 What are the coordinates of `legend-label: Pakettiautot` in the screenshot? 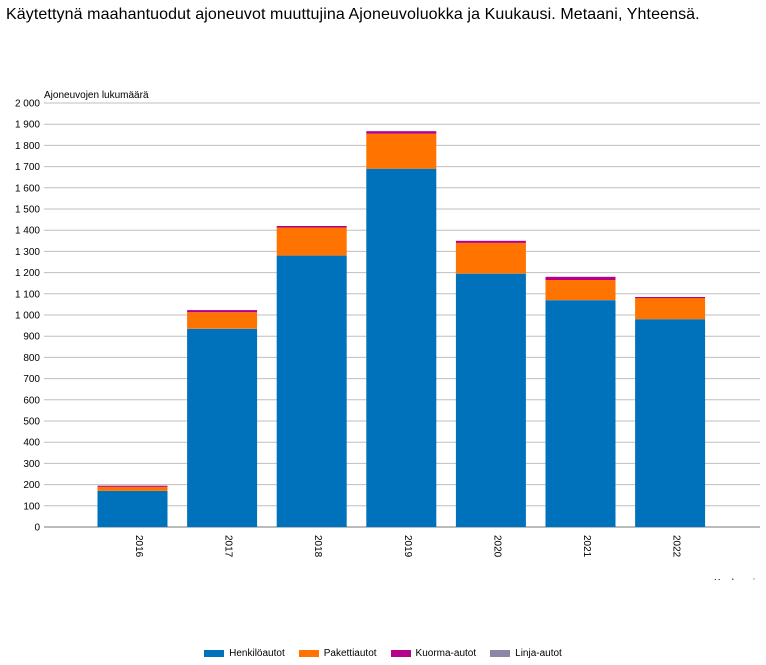 It's located at (350, 653).